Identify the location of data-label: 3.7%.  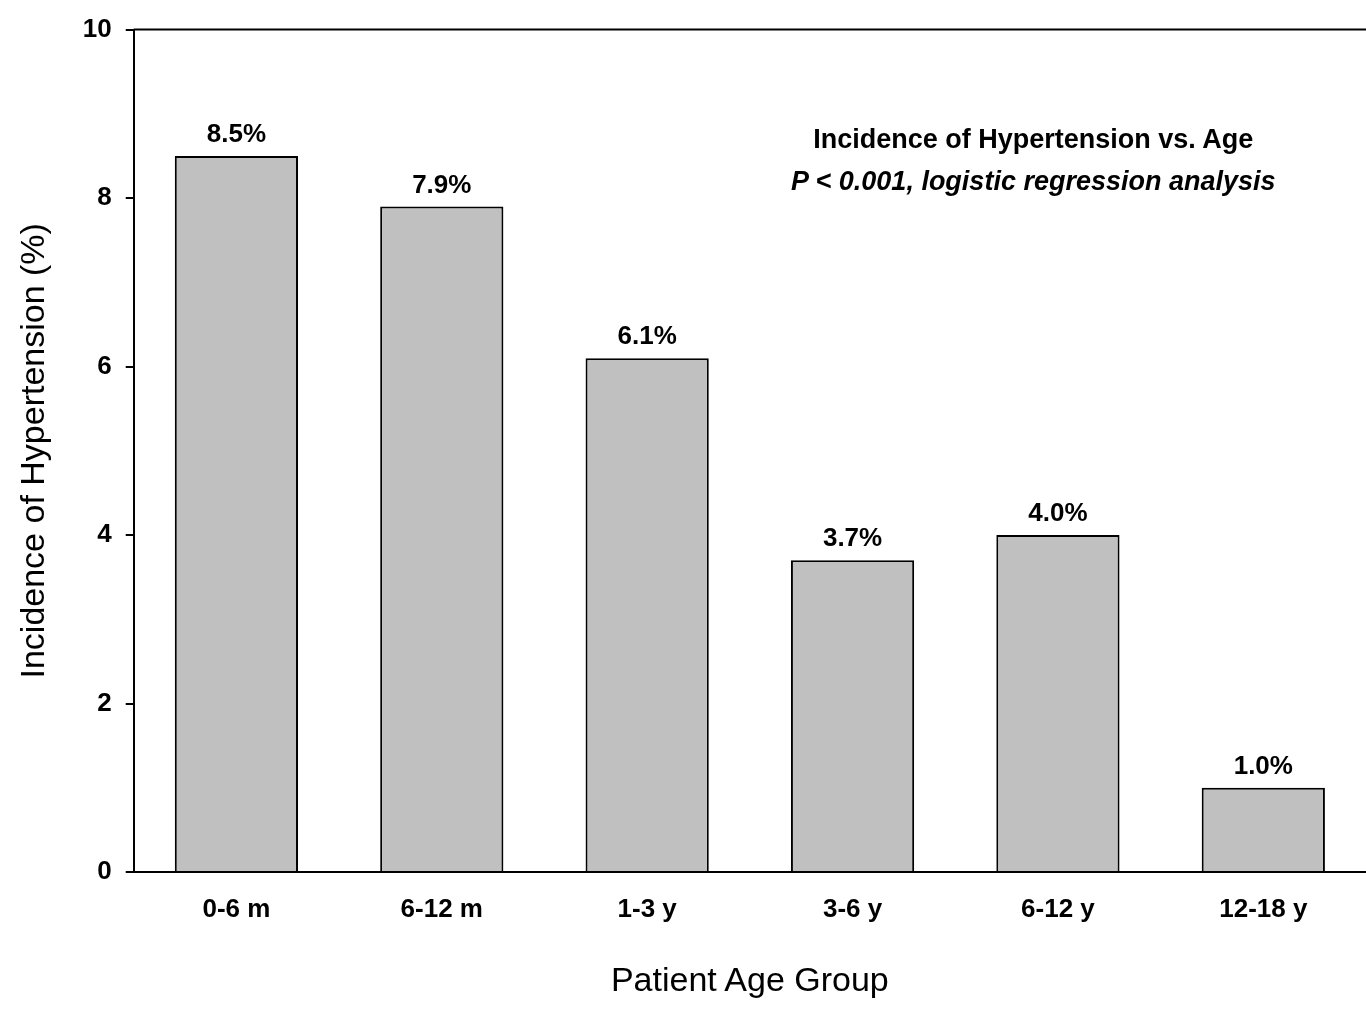
(852, 537).